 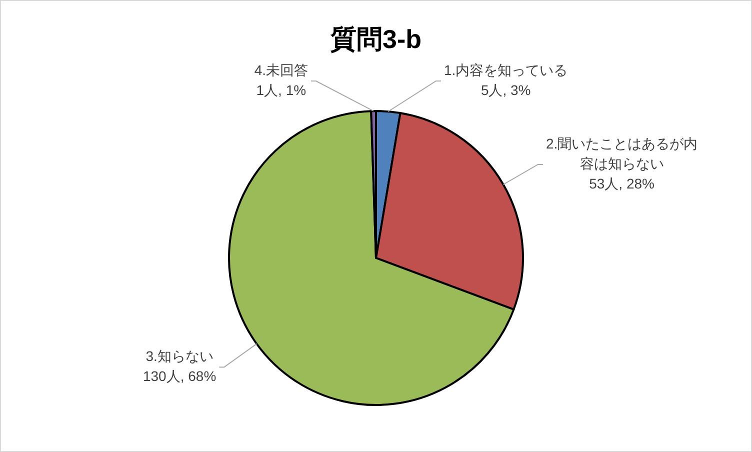 I want to click on data-label: 53人, 28%, so click(x=621, y=184).